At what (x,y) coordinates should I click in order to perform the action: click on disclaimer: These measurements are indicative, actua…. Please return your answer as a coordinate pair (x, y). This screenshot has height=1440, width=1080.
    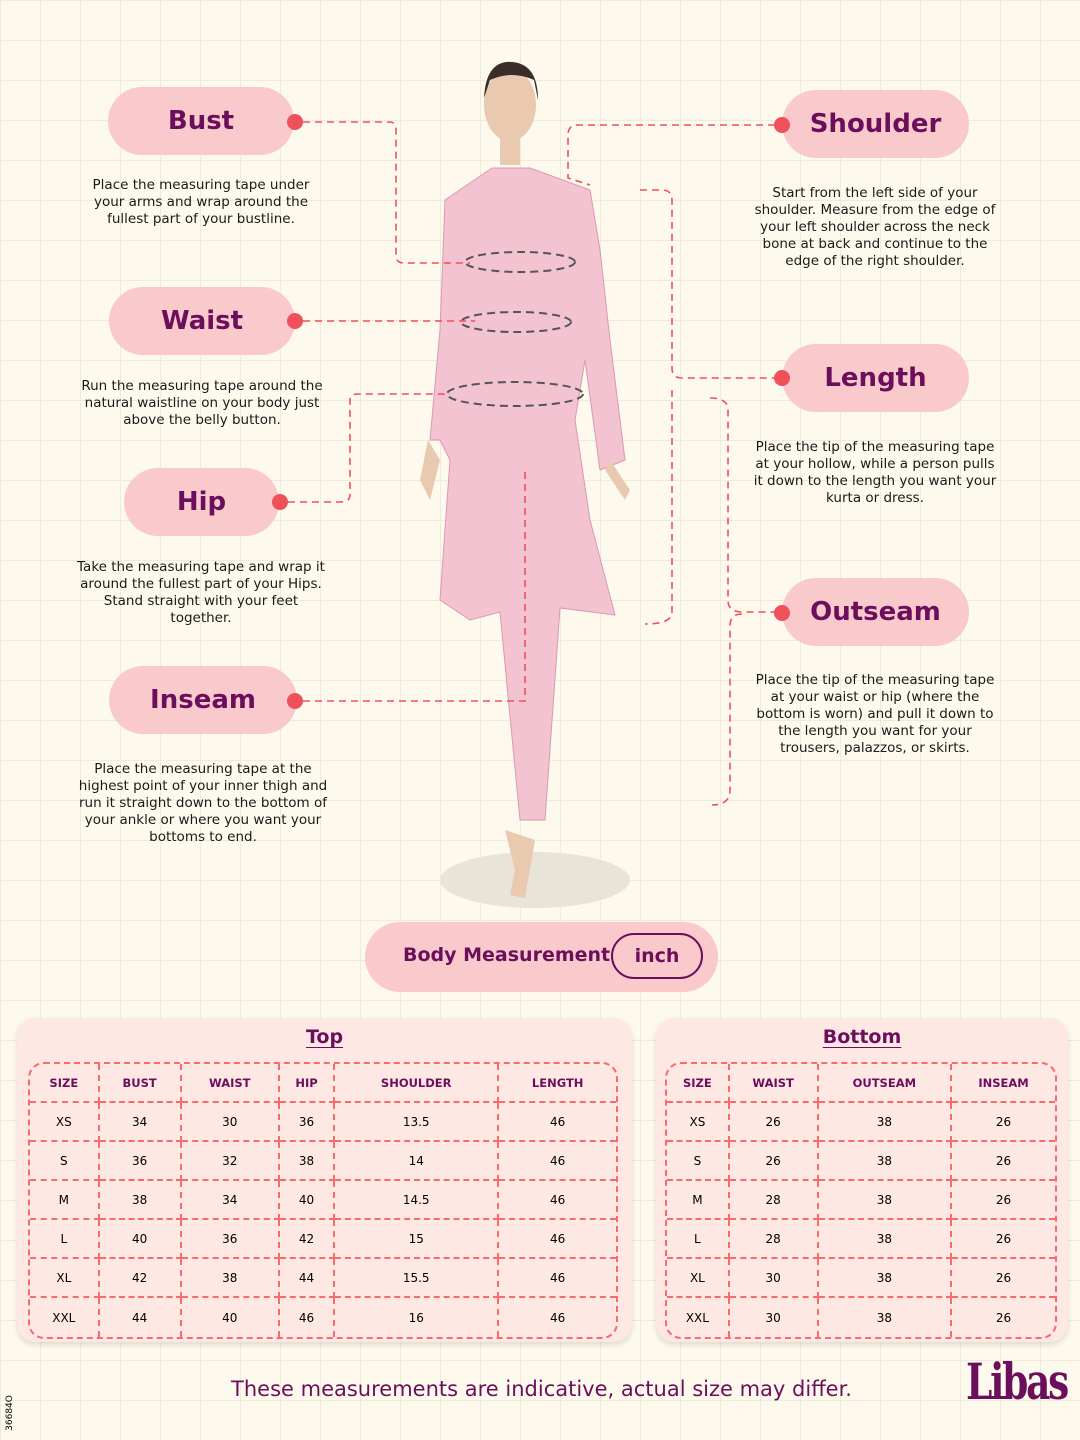
    Looking at the image, I should click on (541, 1389).